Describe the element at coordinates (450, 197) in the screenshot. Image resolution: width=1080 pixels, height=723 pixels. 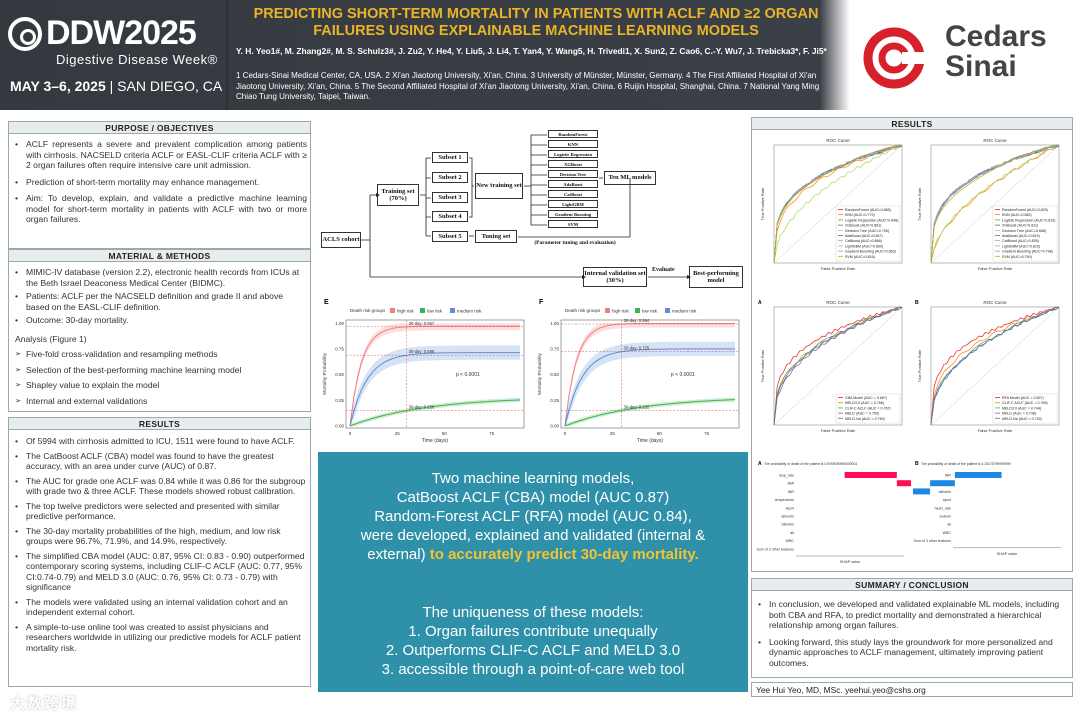
I see `flow-subset: Subset 3` at that location.